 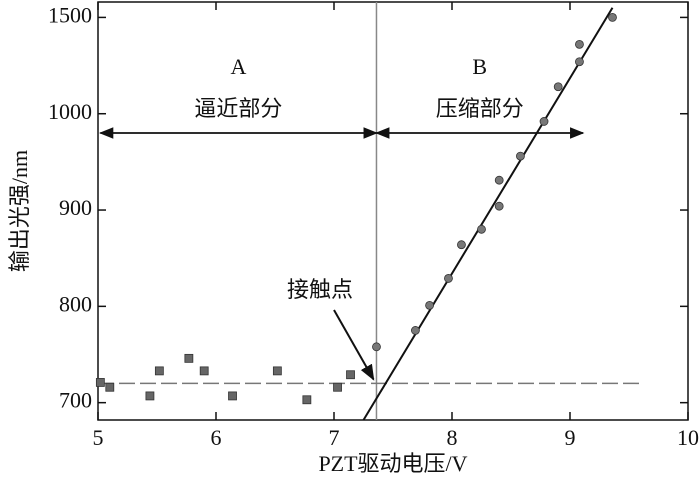 I want to click on region-tag: B, so click(x=479, y=66).